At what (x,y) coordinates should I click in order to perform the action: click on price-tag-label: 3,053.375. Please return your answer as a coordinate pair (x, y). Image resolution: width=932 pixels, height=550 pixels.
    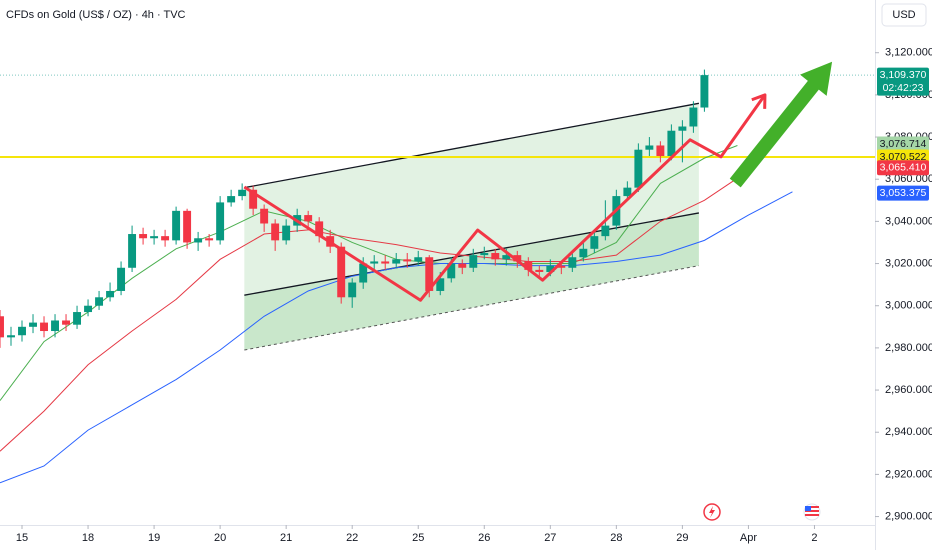
    Looking at the image, I should click on (903, 193).